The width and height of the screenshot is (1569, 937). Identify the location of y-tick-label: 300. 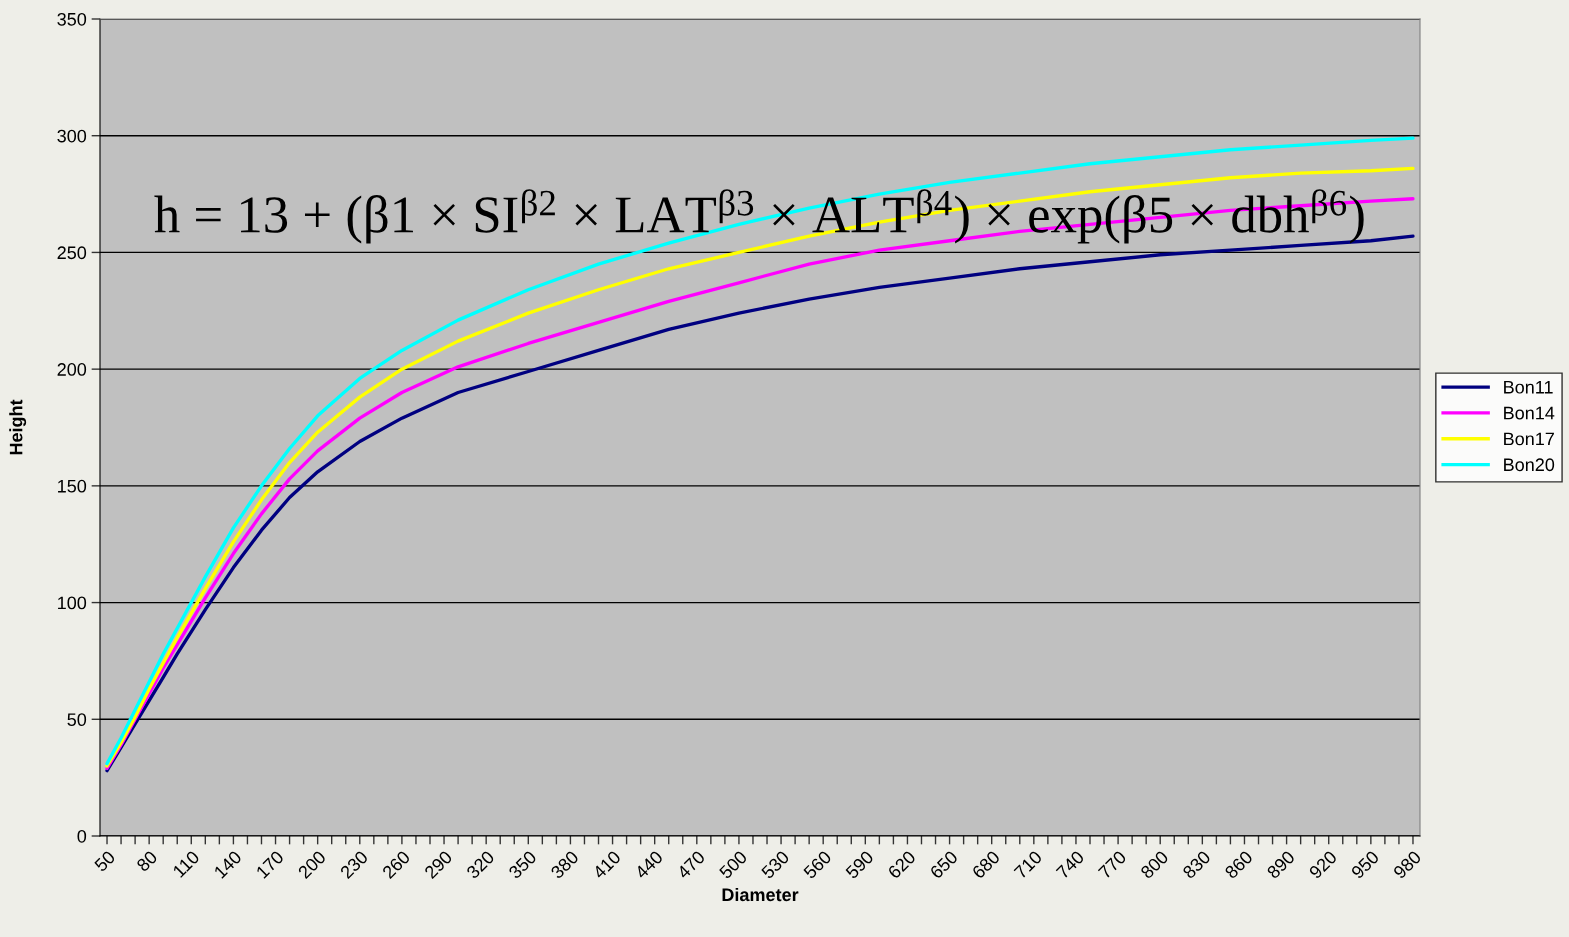
(72, 136).